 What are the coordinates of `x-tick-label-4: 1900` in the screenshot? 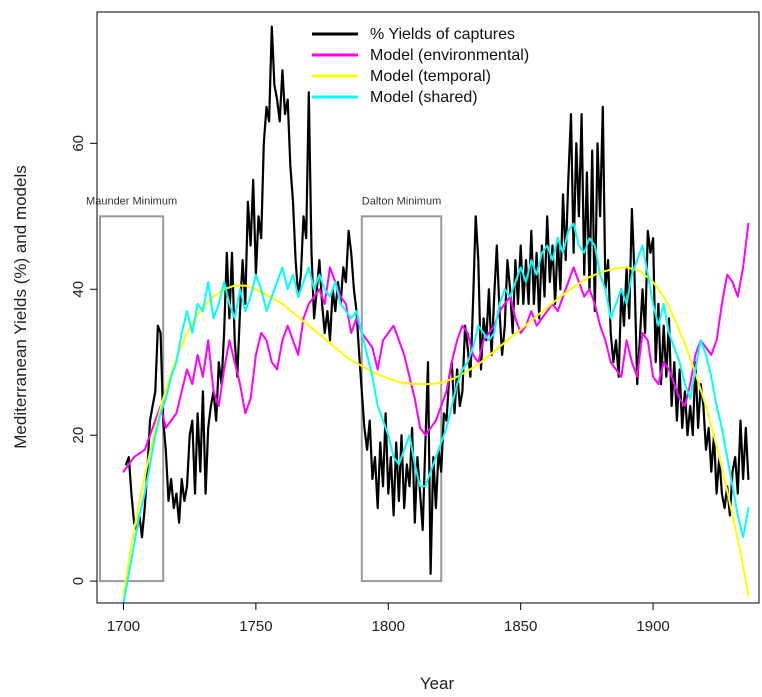 It's located at (652, 626).